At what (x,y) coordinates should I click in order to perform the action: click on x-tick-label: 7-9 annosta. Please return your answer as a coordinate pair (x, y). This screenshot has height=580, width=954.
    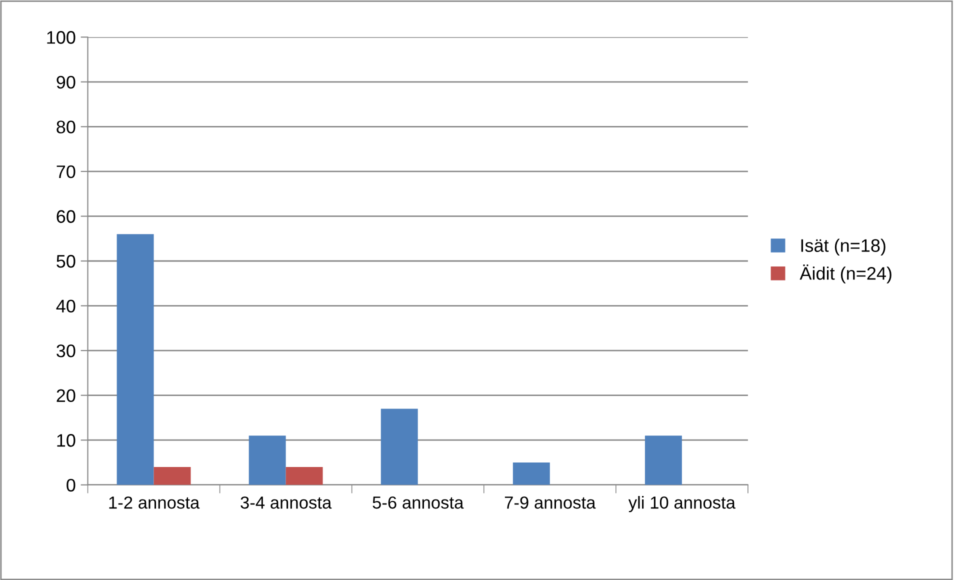
    Looking at the image, I should click on (550, 502).